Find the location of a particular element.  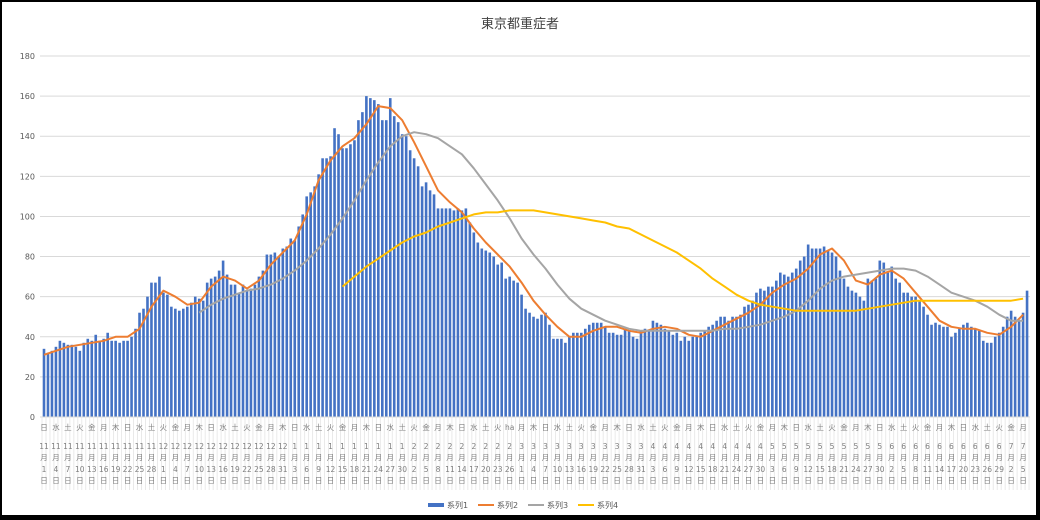

y-tick-label: 180 is located at coordinates (27, 56).